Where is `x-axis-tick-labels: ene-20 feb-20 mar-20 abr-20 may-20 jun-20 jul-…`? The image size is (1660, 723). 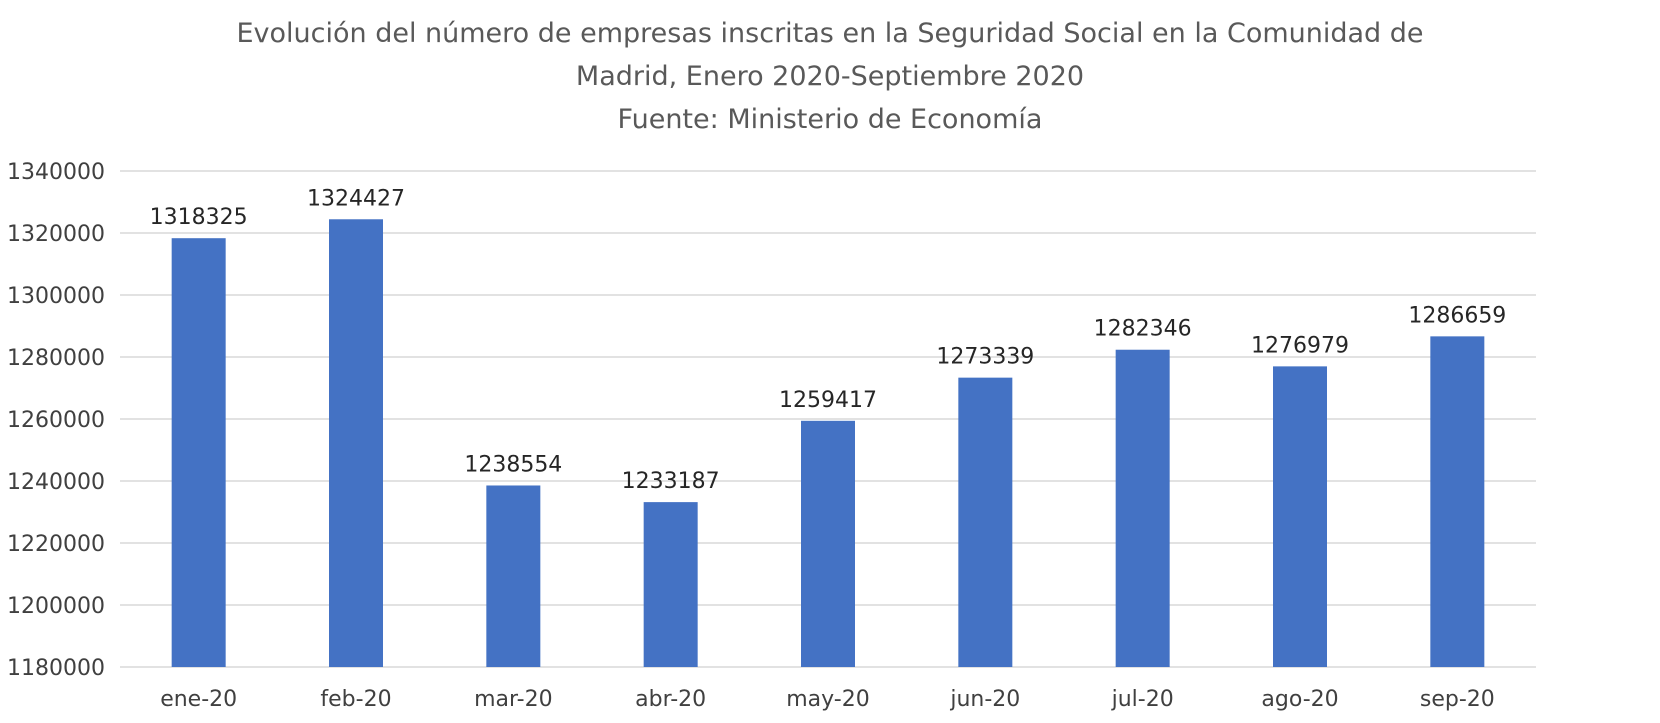 x-axis-tick-labels: ene-20 feb-20 mar-20 abr-20 may-20 jun-20 jul-… is located at coordinates (827, 699).